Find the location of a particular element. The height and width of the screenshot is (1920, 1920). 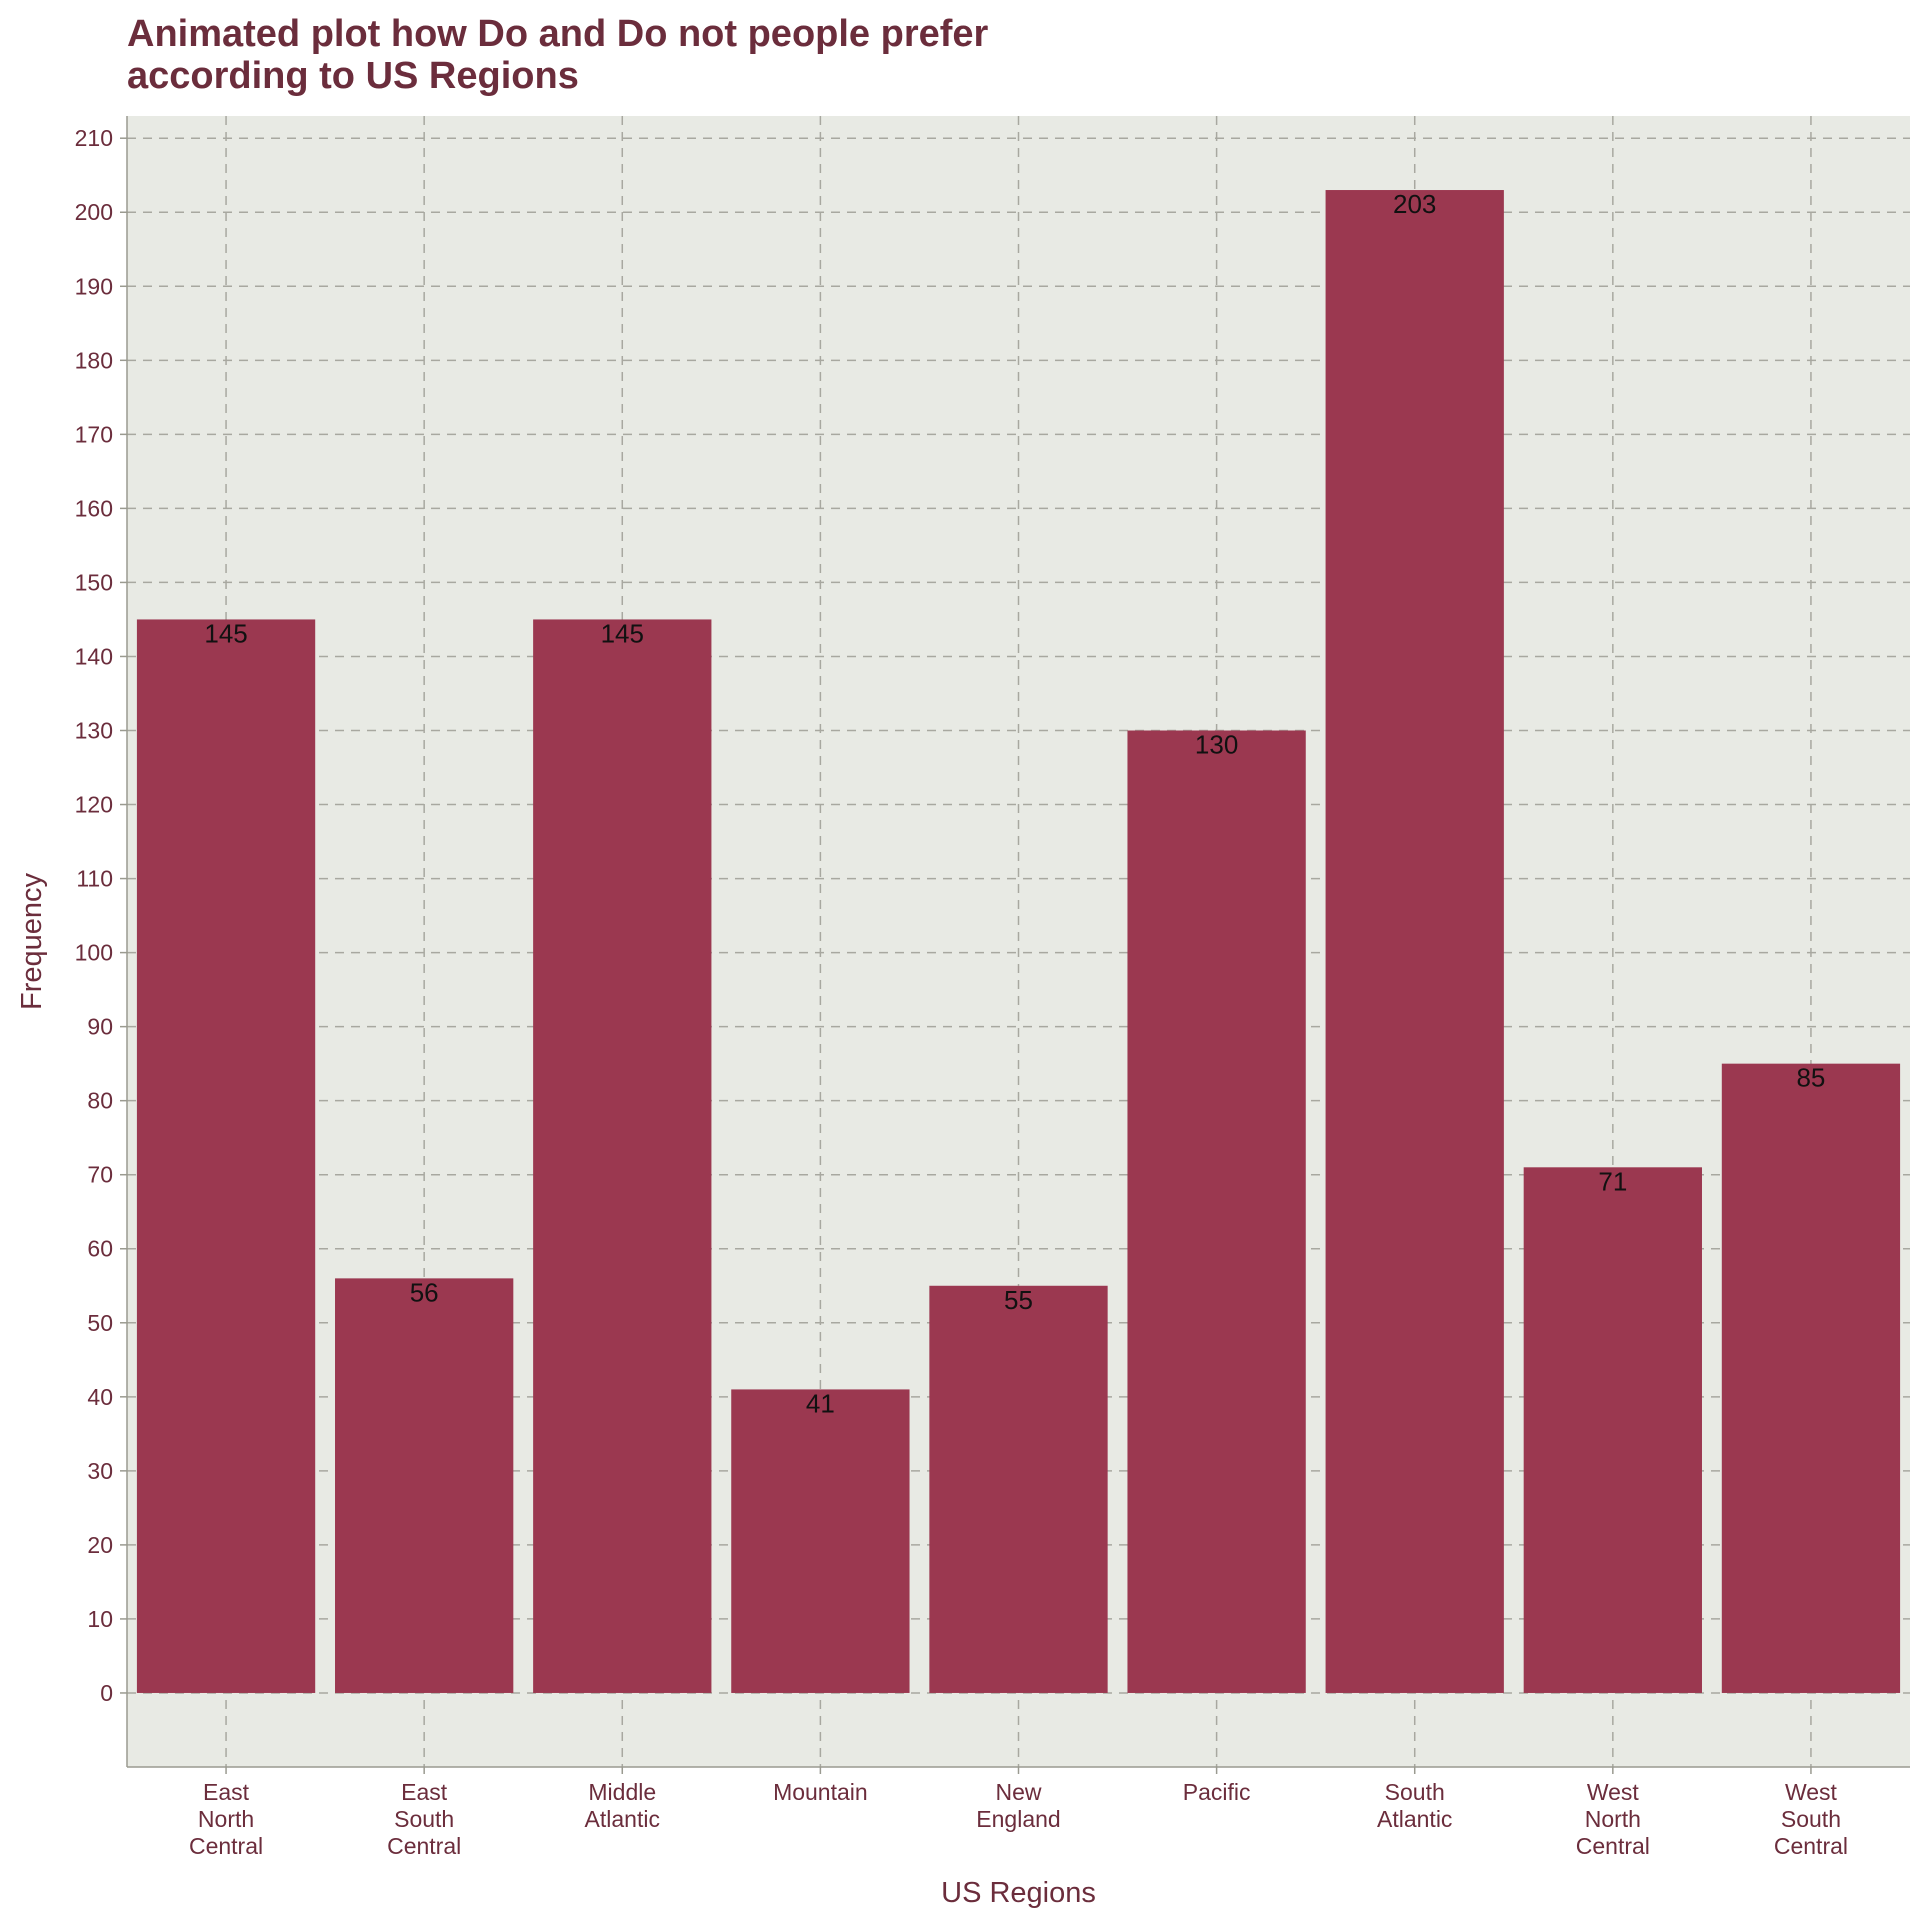

data-label-4: 55 is located at coordinates (1018, 1300).